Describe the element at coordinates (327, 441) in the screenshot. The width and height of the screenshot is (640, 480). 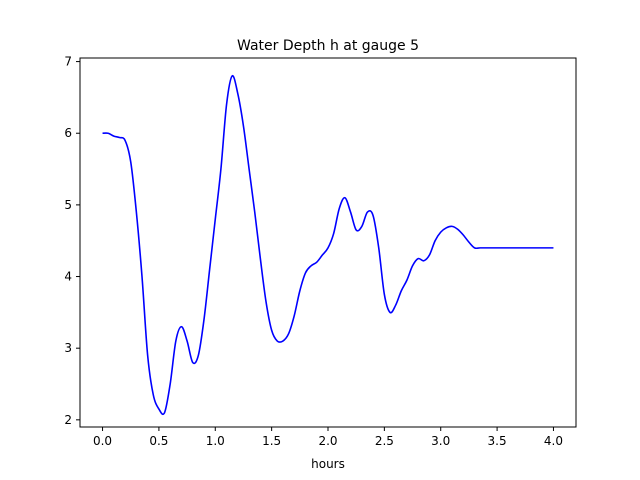
I see `x-tick-label: 2.0` at that location.